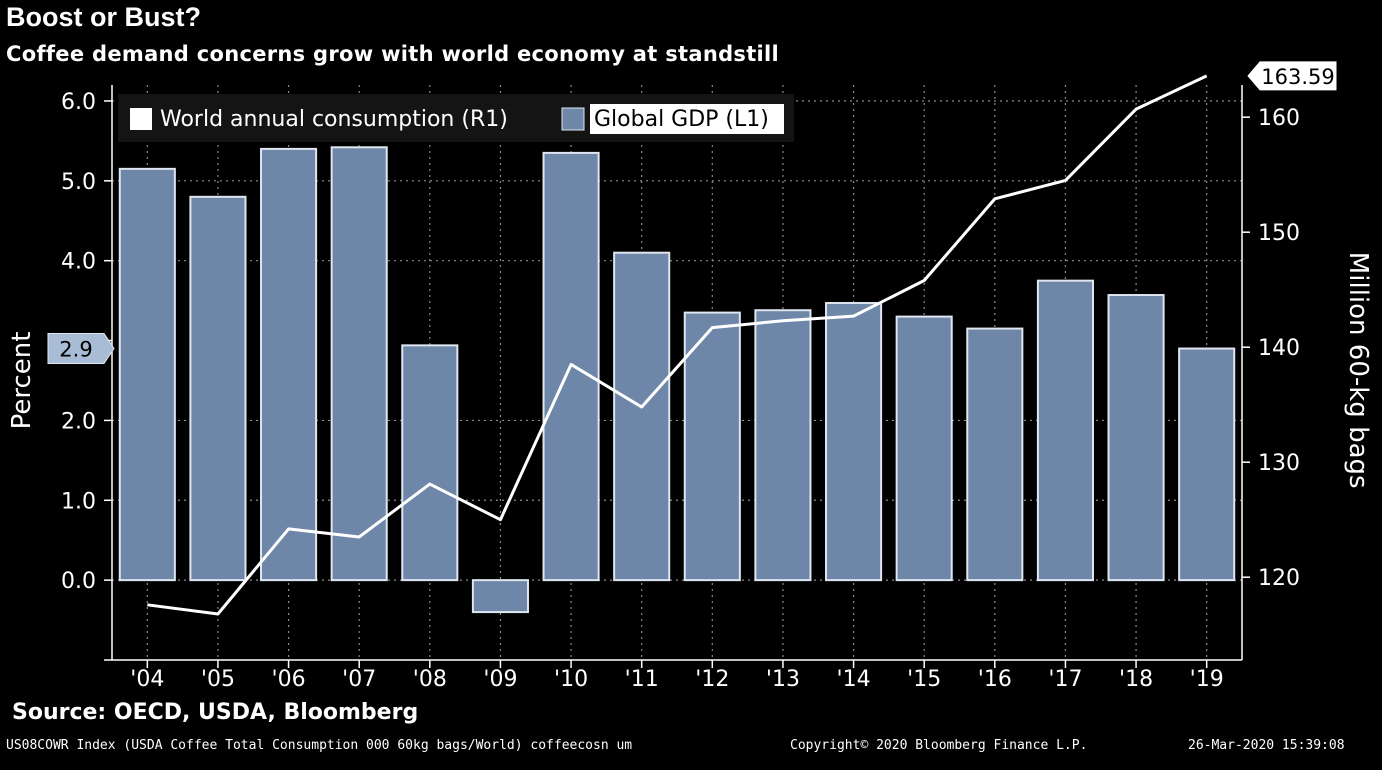  Describe the element at coordinates (1297, 77) in the screenshot. I see `right-value-marker-label: 163.59` at that location.